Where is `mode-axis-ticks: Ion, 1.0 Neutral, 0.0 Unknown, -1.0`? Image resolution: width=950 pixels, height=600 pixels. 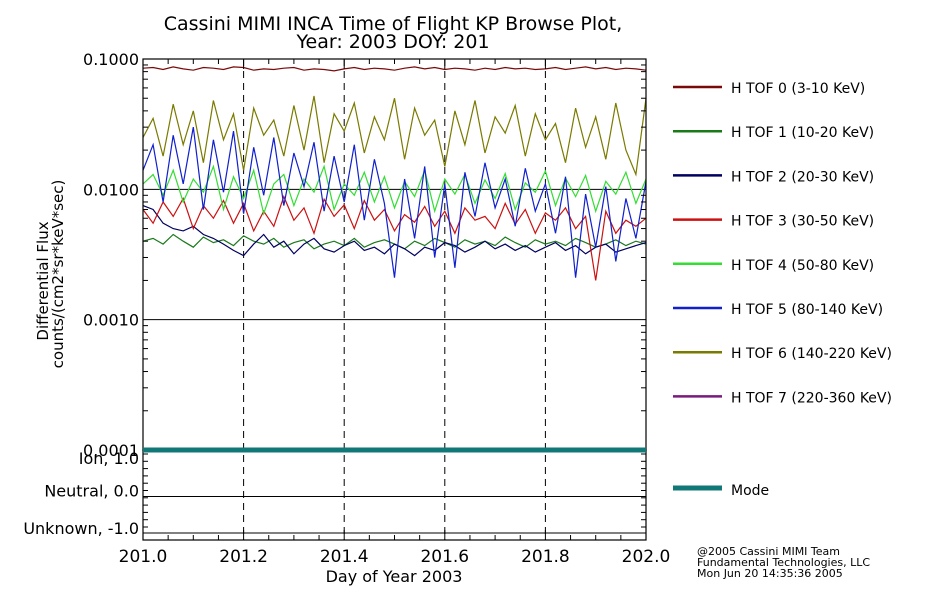 mode-axis-ticks: Ion, 1.0 Neutral, 0.0 Unknown, -1.0 is located at coordinates (334, 493).